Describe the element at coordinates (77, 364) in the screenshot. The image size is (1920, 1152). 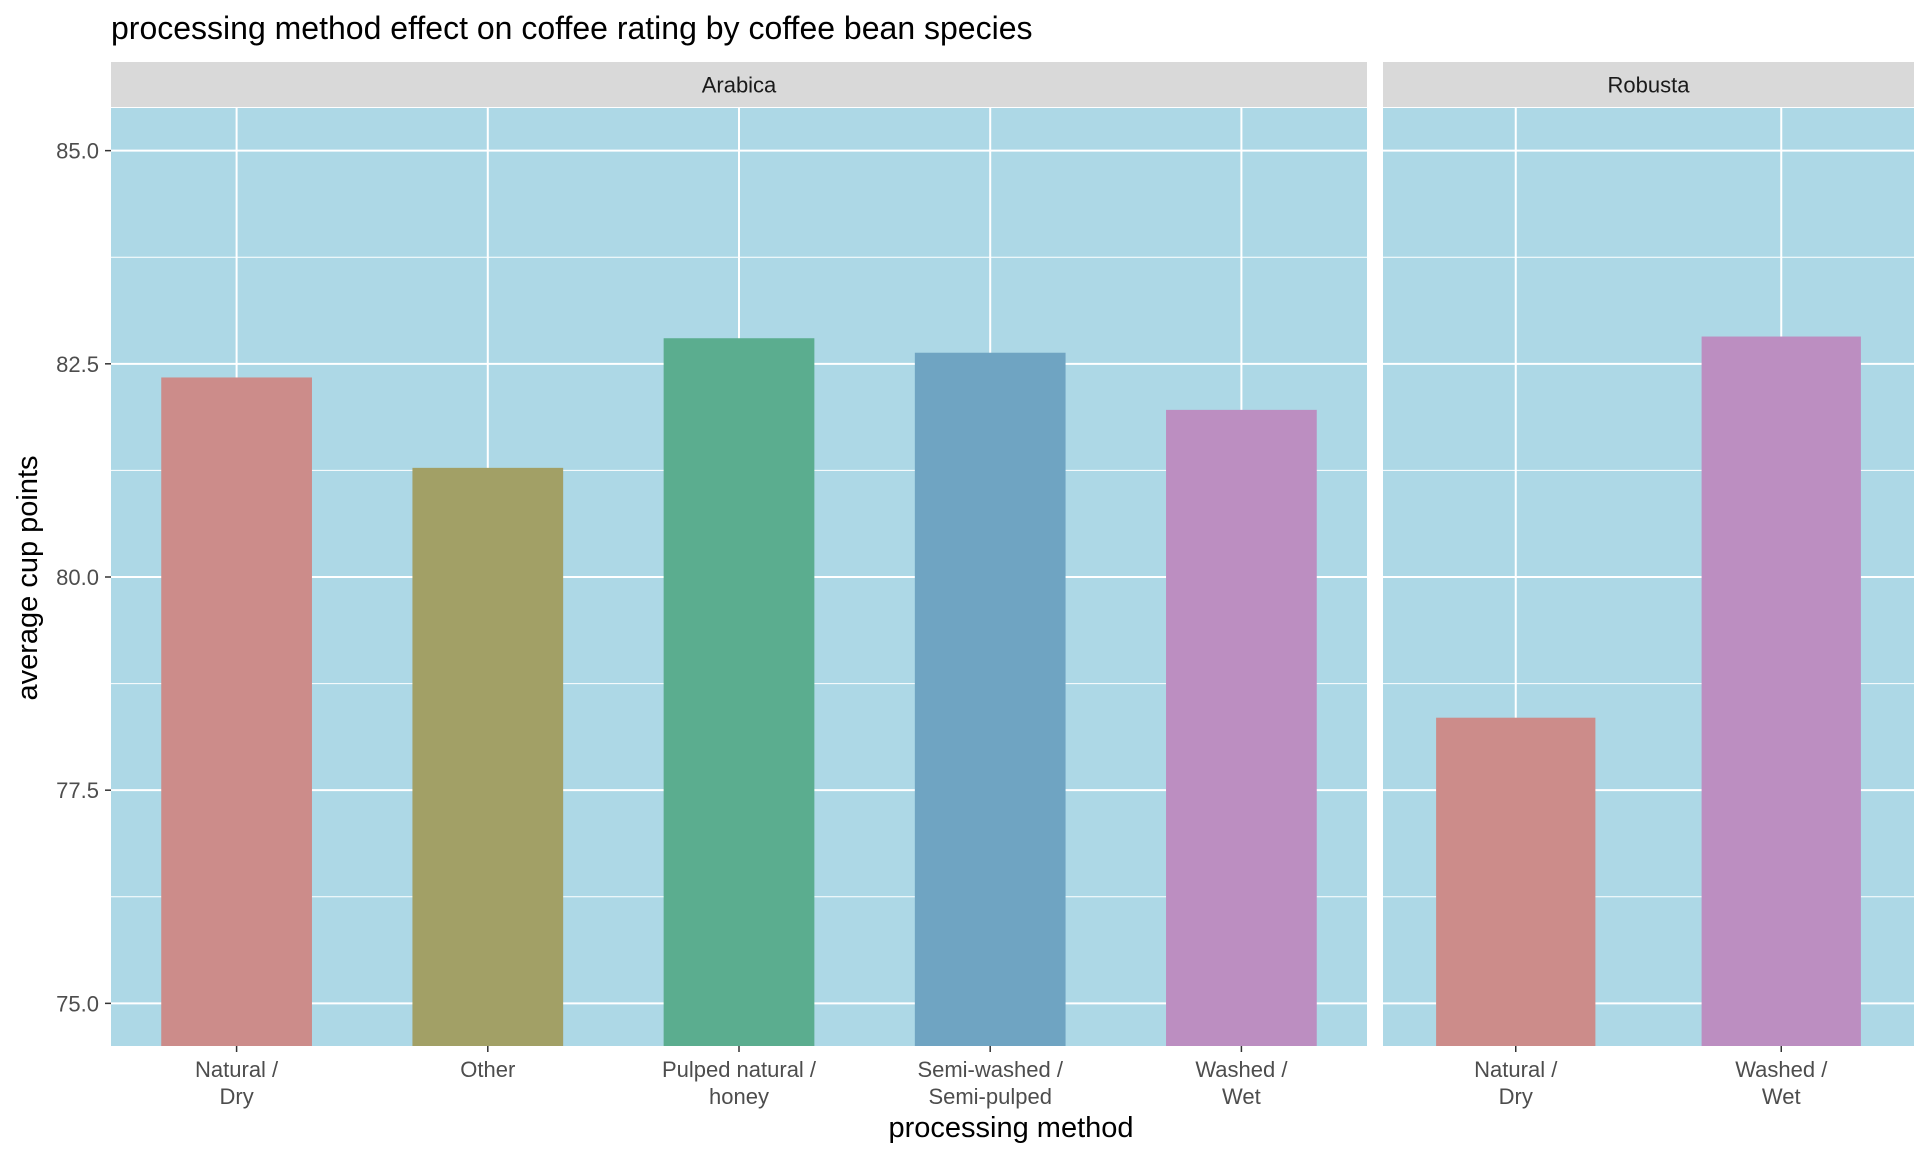
I see `y-tick-label: 82.5` at that location.